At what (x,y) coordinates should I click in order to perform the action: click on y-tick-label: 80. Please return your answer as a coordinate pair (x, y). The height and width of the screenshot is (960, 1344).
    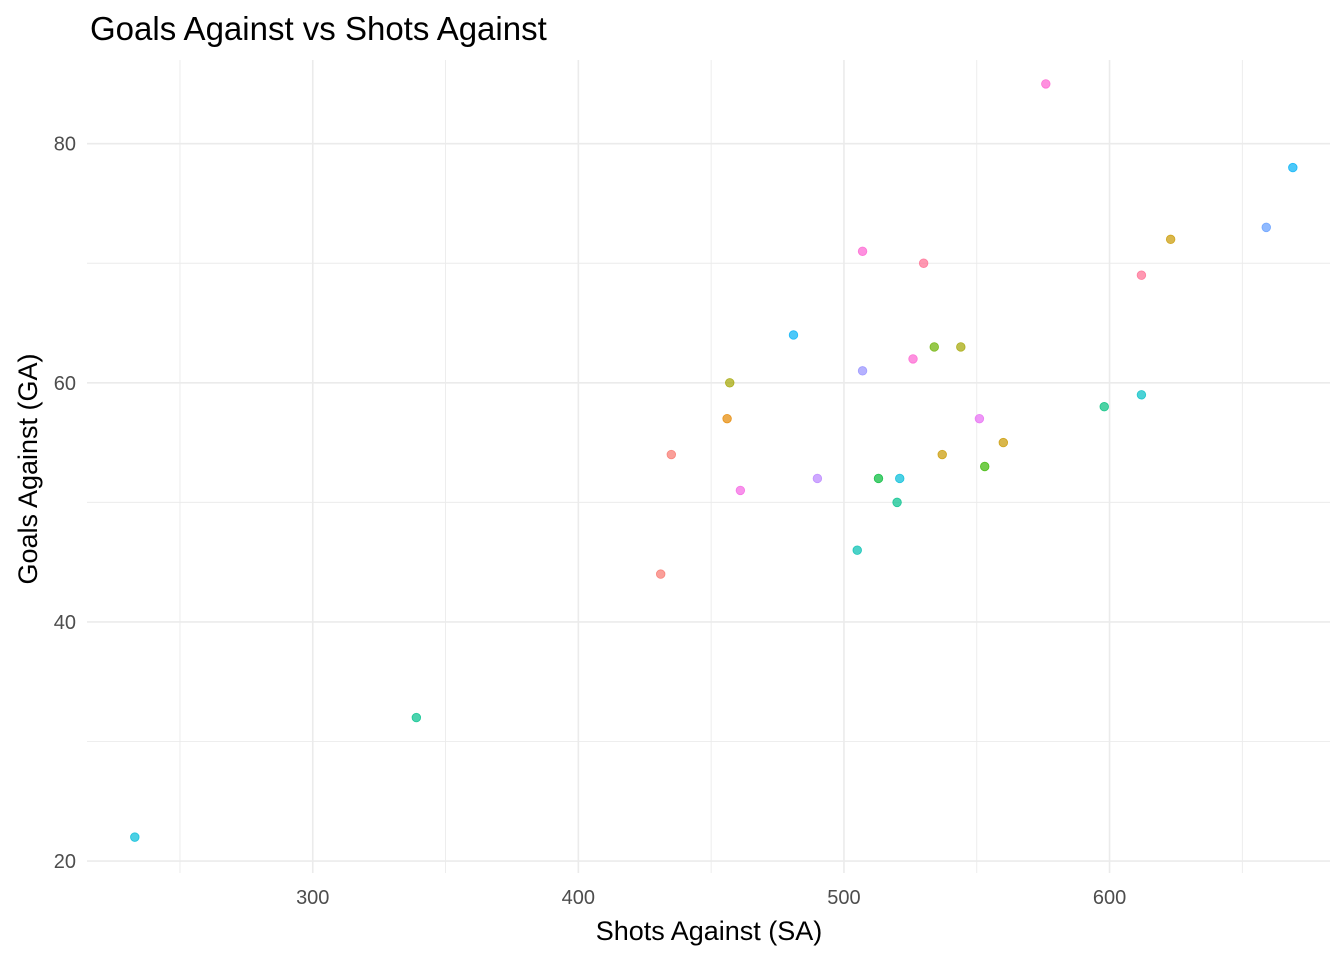
    Looking at the image, I should click on (65, 145).